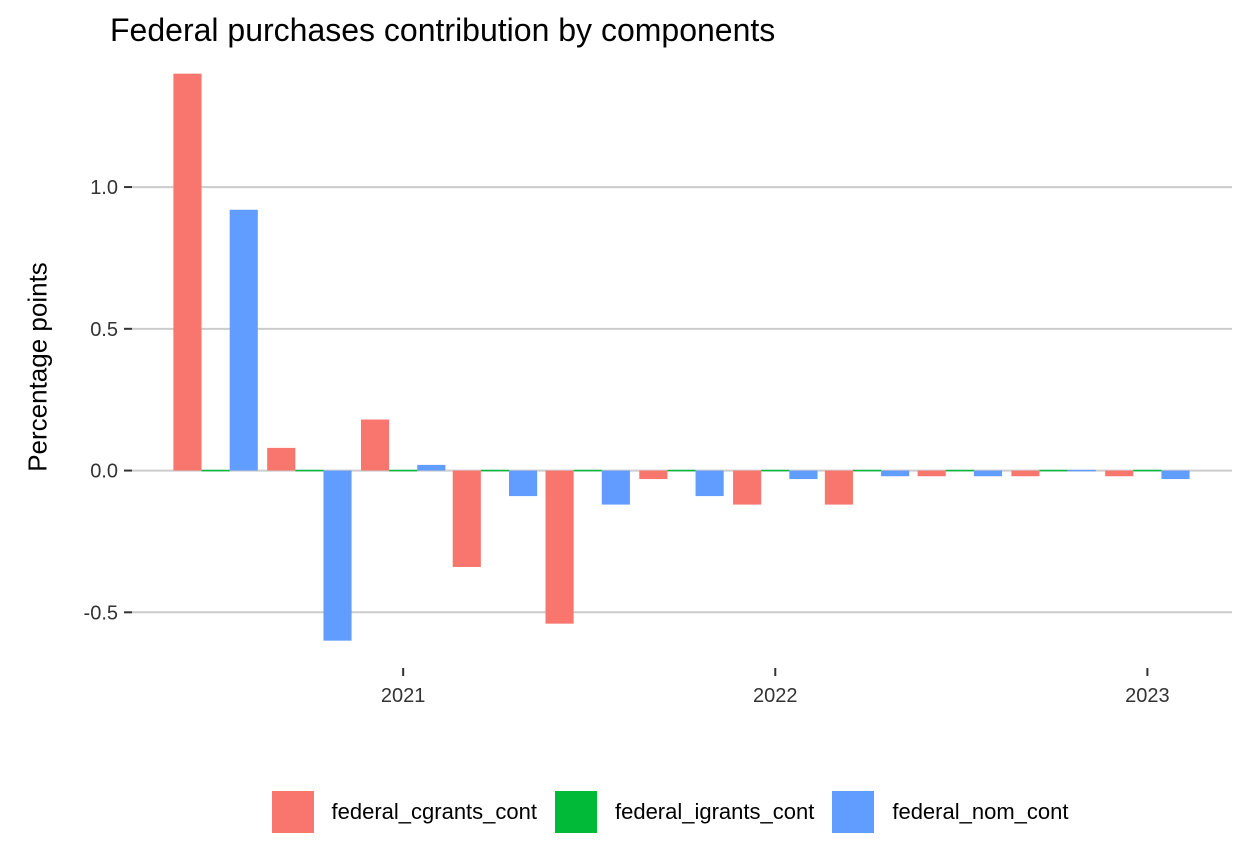 This screenshot has width=1248, height=864. I want to click on x-tick-label: 2021, so click(403, 696).